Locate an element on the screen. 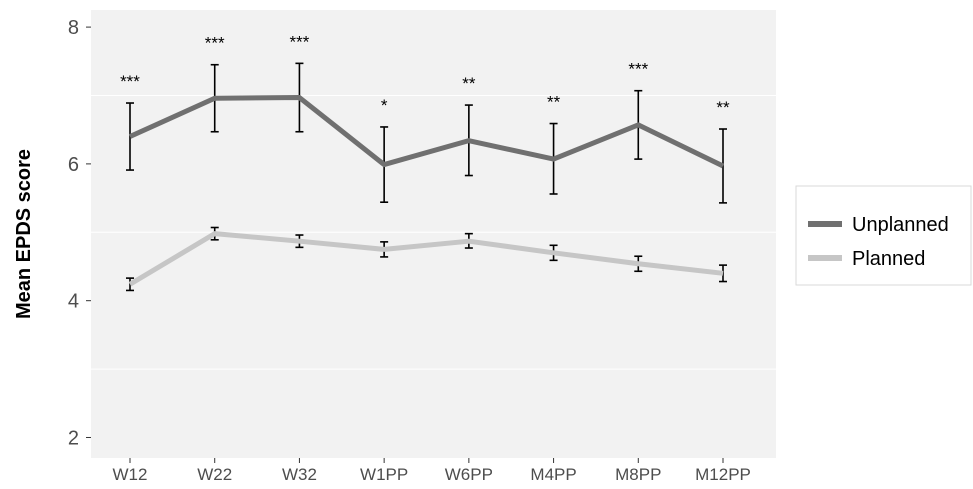  x-tick-label: W12 is located at coordinates (130, 474).